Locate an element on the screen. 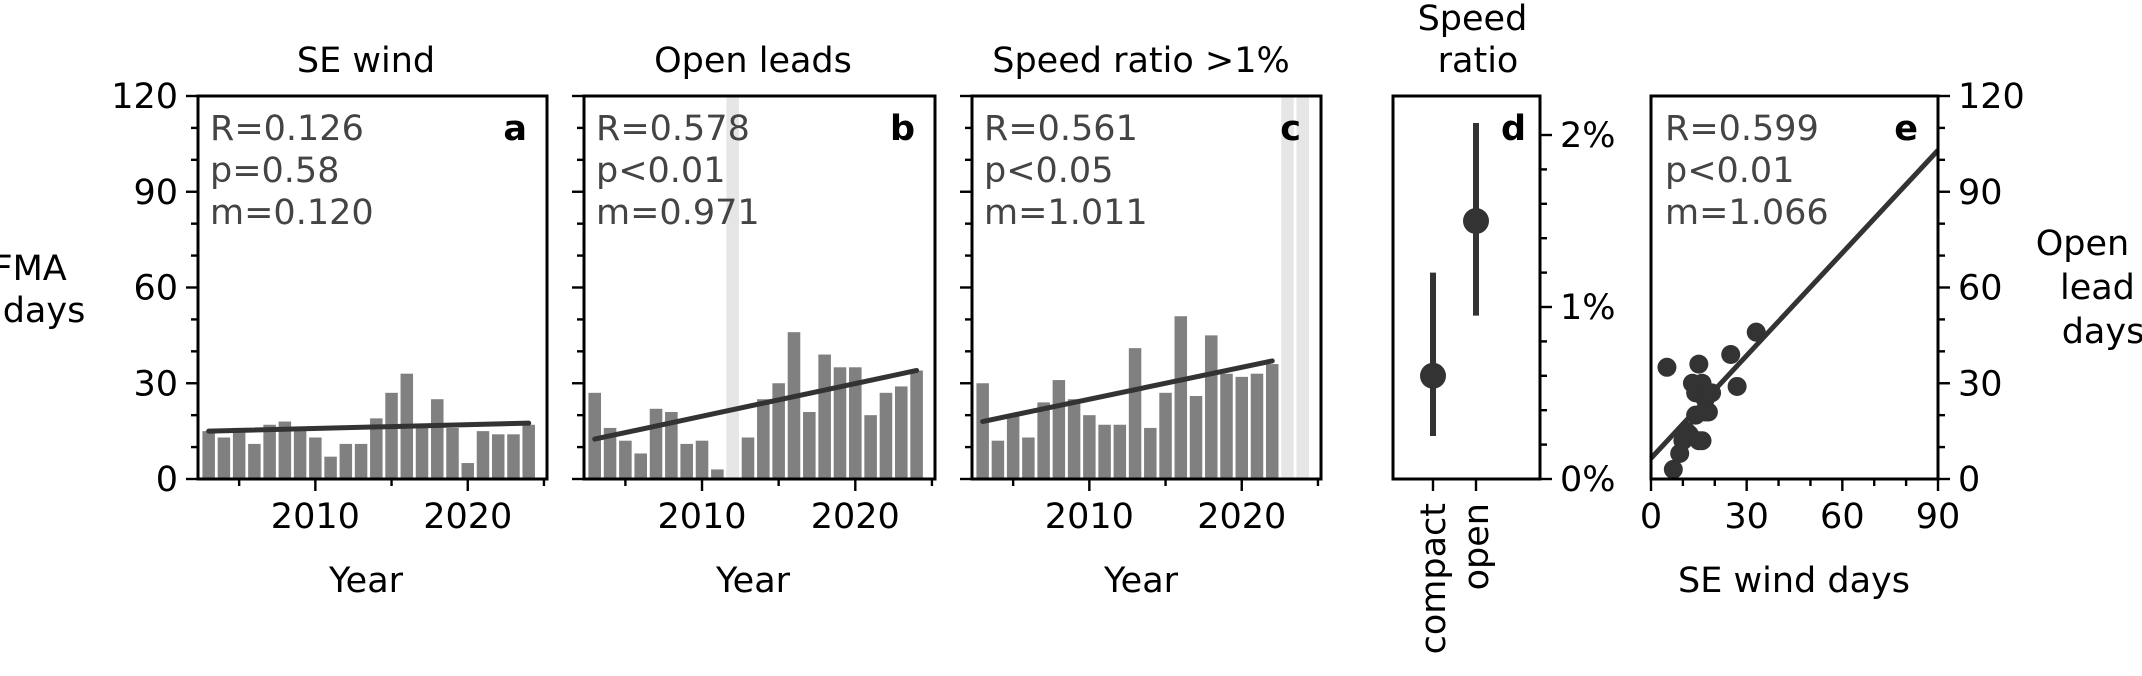 The width and height of the screenshot is (2142, 676). panel-b-title: Open leads is located at coordinates (753, 61).